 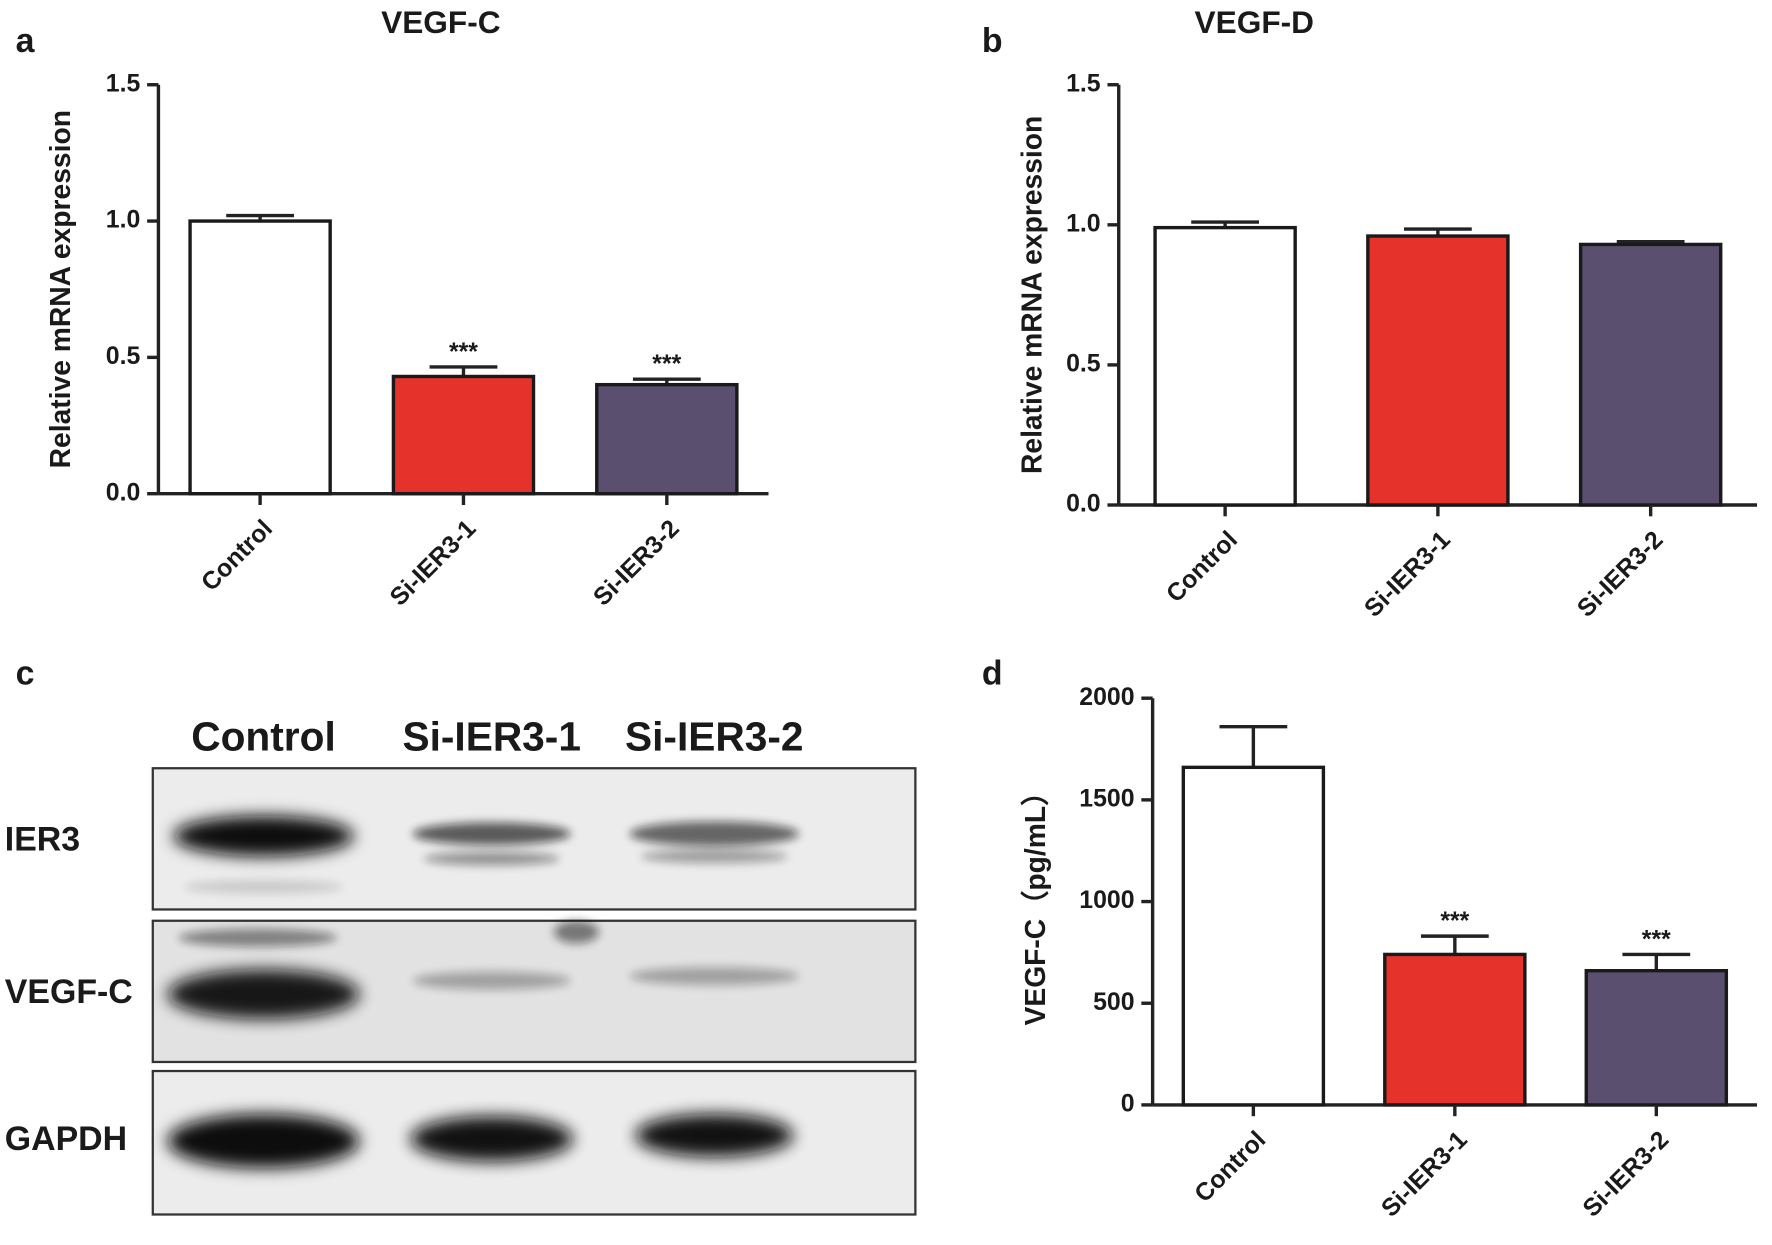 I want to click on row-label: GAPDH, so click(x=66, y=1139).